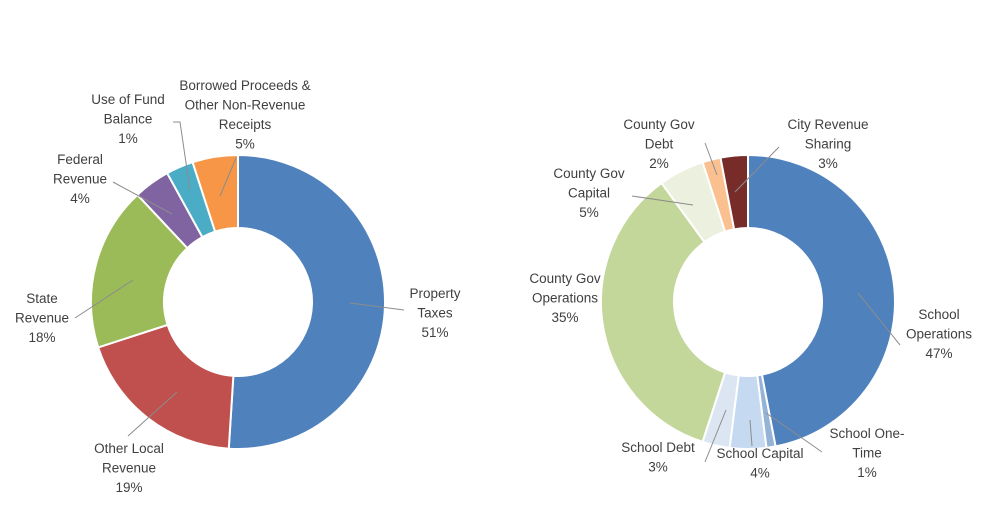  I want to click on label-county-gov-debt: County Gov Debt 2%, so click(659, 144).